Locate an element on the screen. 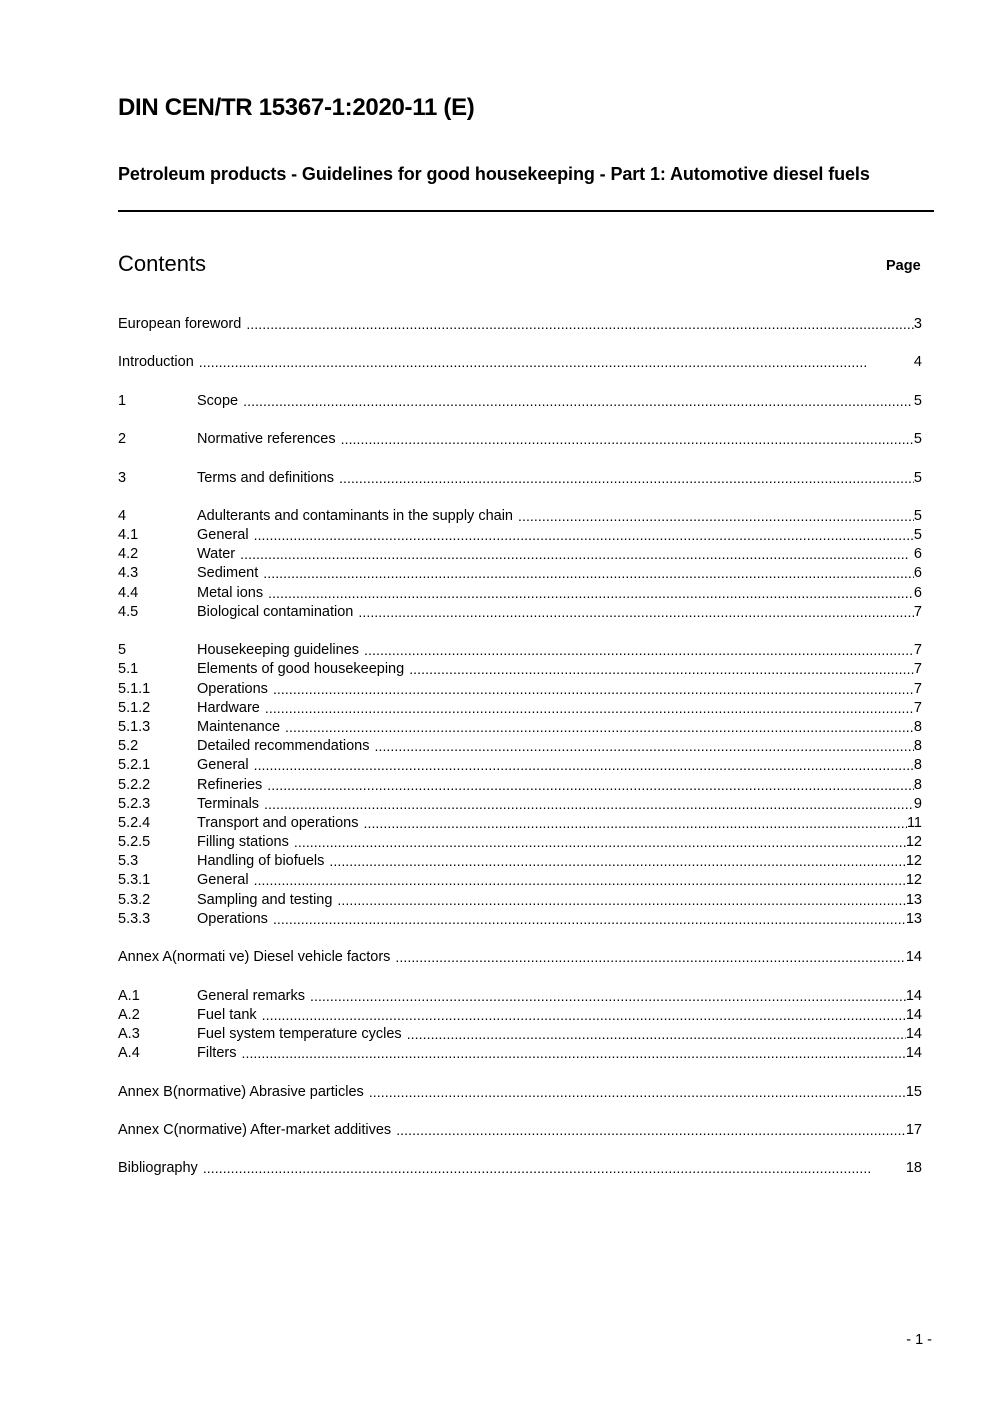 The height and width of the screenshot is (1403, 992). toc-entry: A.4 Filters 14 is located at coordinates (520, 1053).